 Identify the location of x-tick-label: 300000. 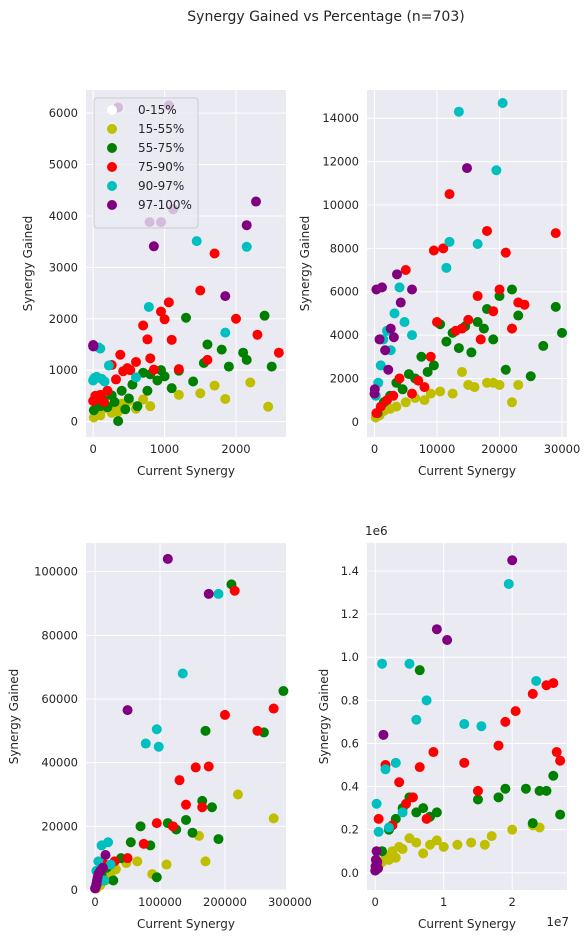
(290, 902).